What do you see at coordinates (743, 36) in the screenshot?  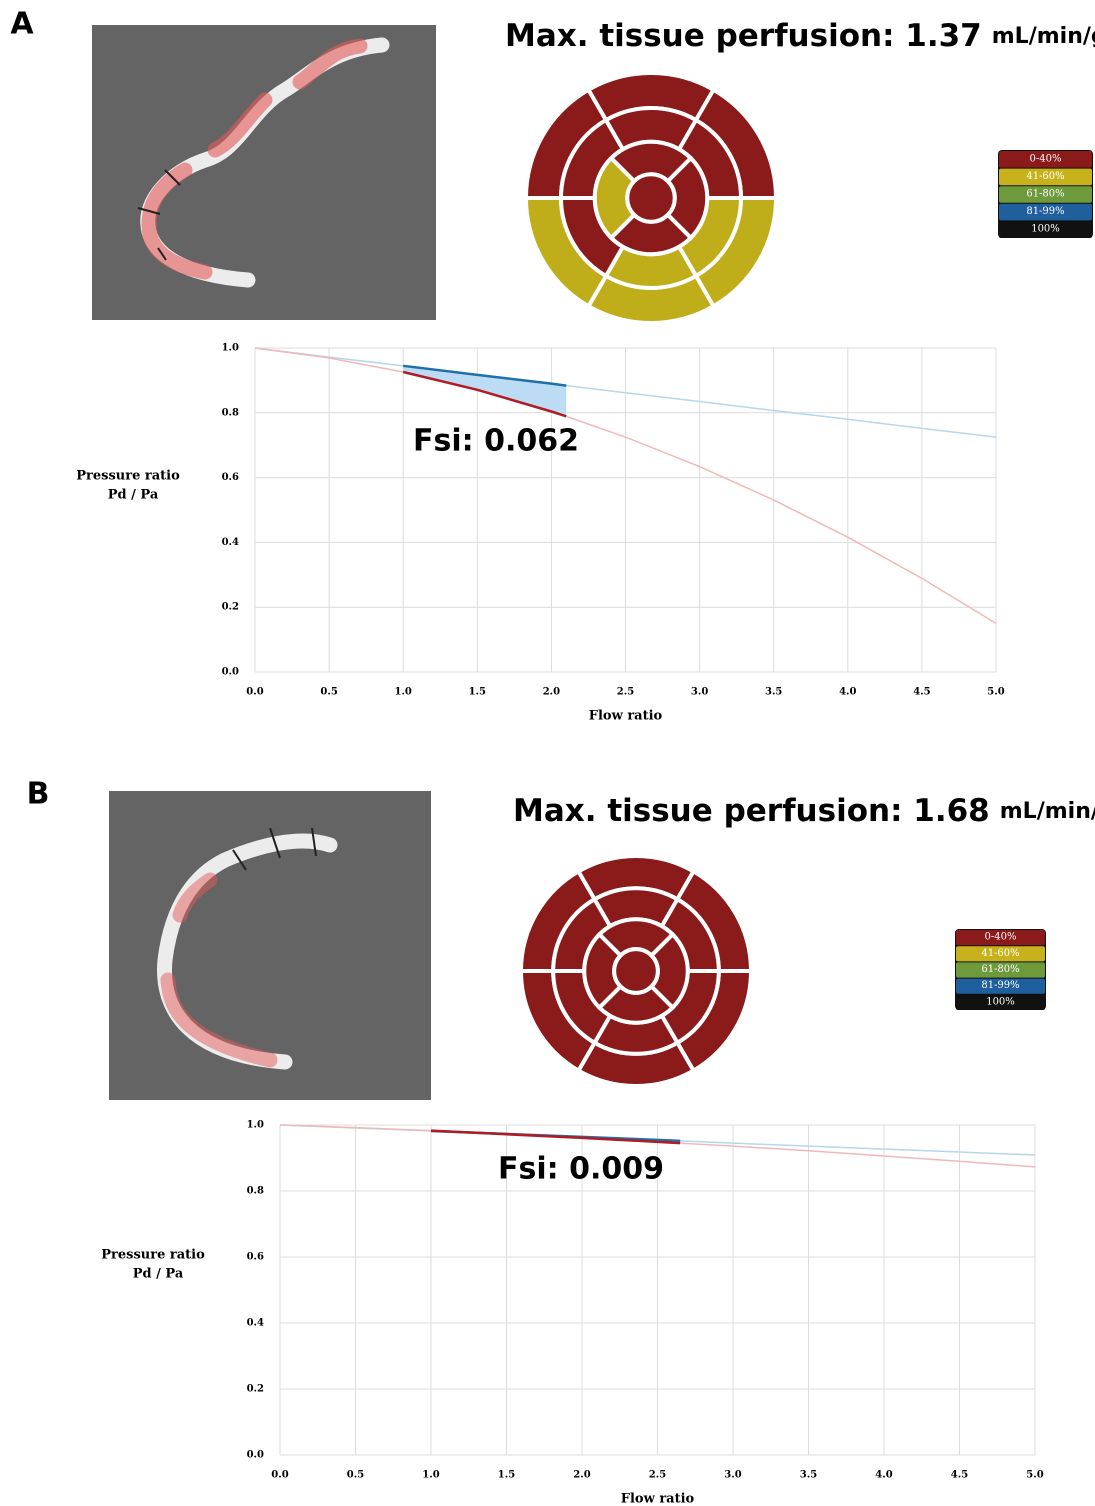 I see `perfusion-value: Max. tissue perfusion: 1.37` at bounding box center [743, 36].